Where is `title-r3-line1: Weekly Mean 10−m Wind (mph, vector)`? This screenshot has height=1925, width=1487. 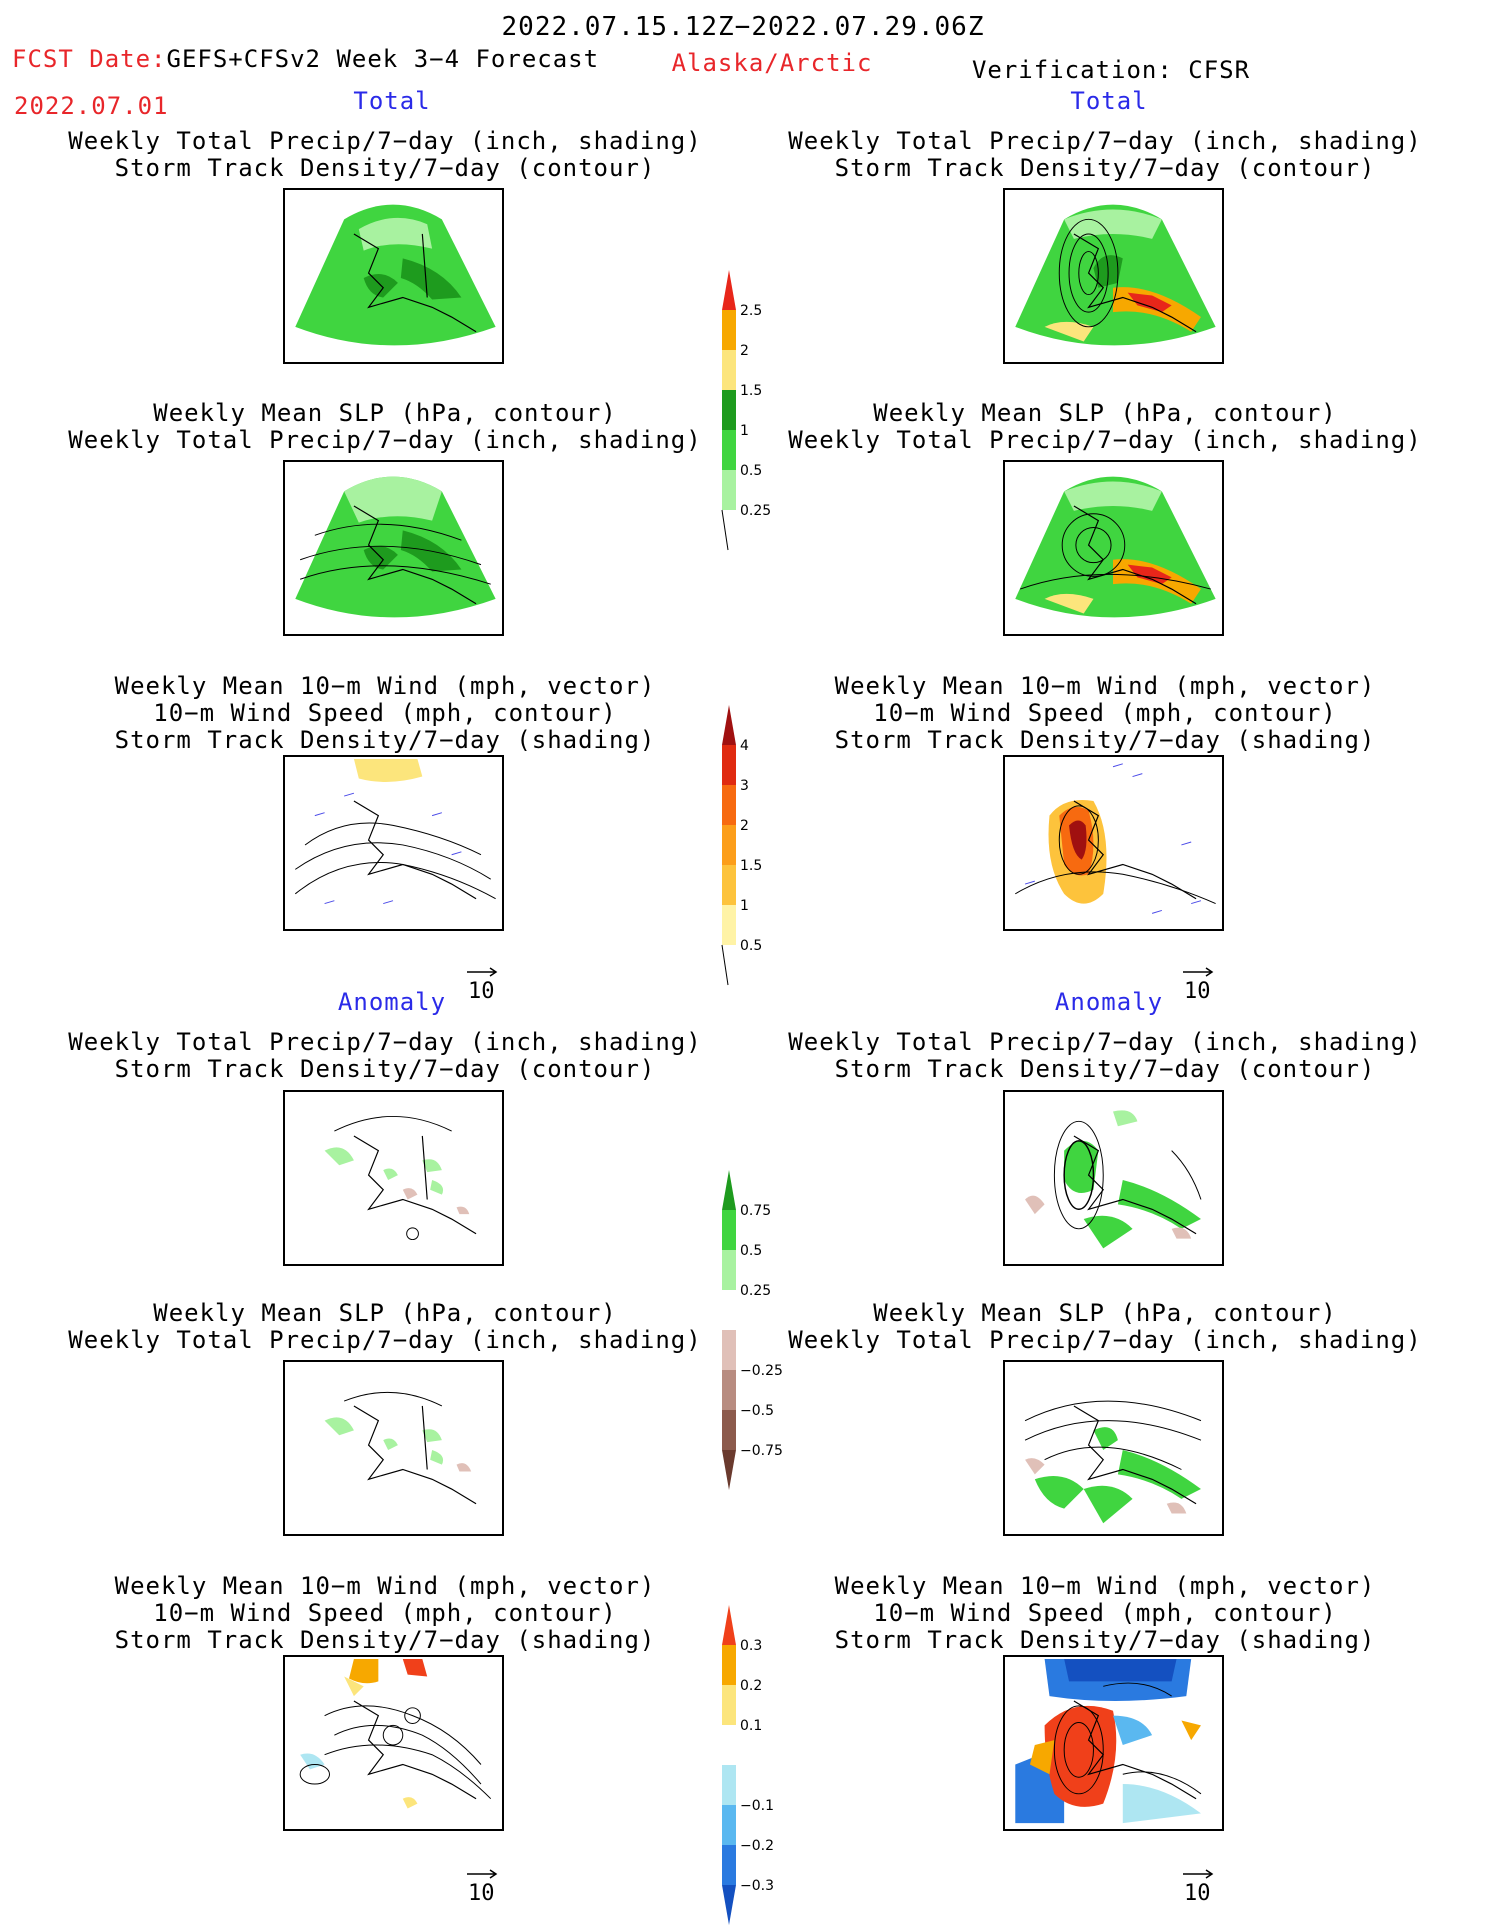 title-r3-line1: Weekly Mean 10−m Wind (mph, vector) is located at coordinates (1105, 686).